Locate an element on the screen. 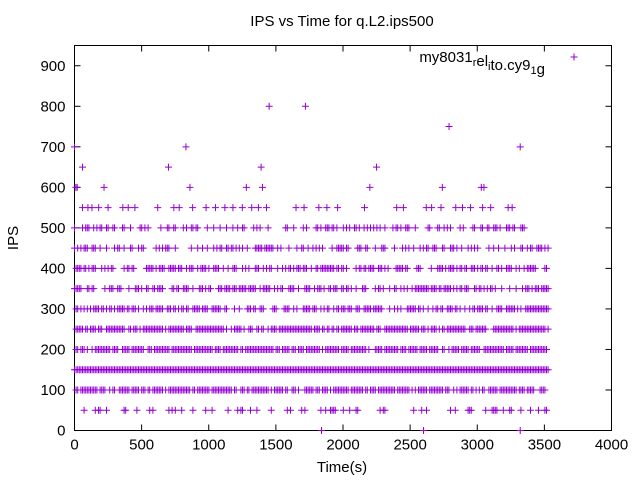 This screenshot has width=640, height=480. legend-marker-plus is located at coordinates (574, 57).